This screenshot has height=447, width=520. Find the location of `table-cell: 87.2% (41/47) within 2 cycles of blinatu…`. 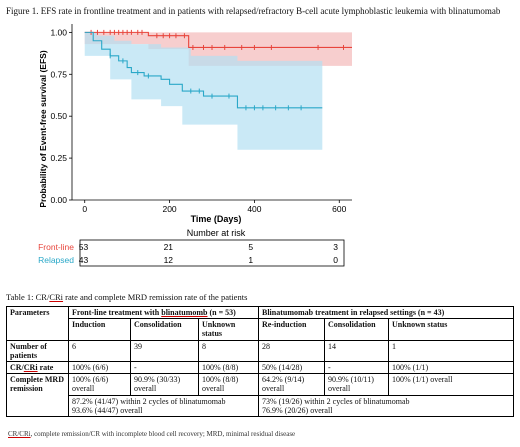

table-cell: 87.2% (41/47) within 2 cycles of blinatu… is located at coordinates (163, 405).